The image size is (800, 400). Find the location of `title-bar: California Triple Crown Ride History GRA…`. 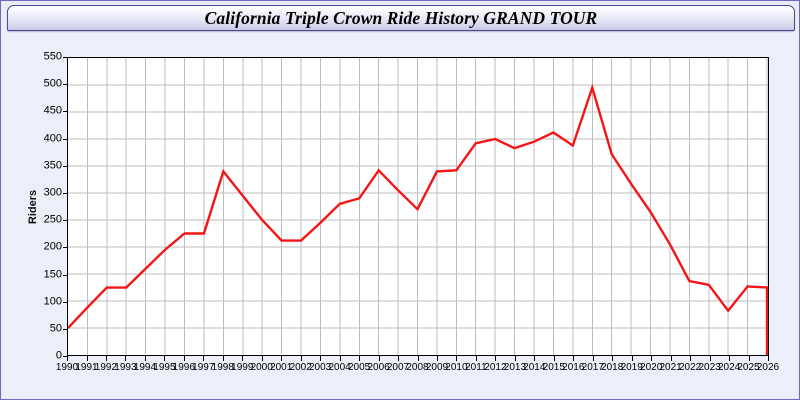

title-bar: California Triple Crown Ride History GRA… is located at coordinates (401, 18).